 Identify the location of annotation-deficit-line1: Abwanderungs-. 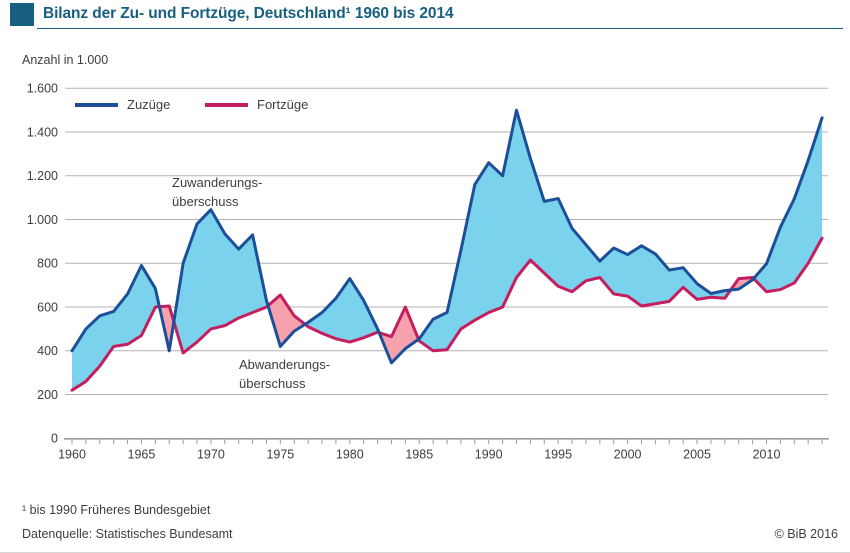
(285, 364).